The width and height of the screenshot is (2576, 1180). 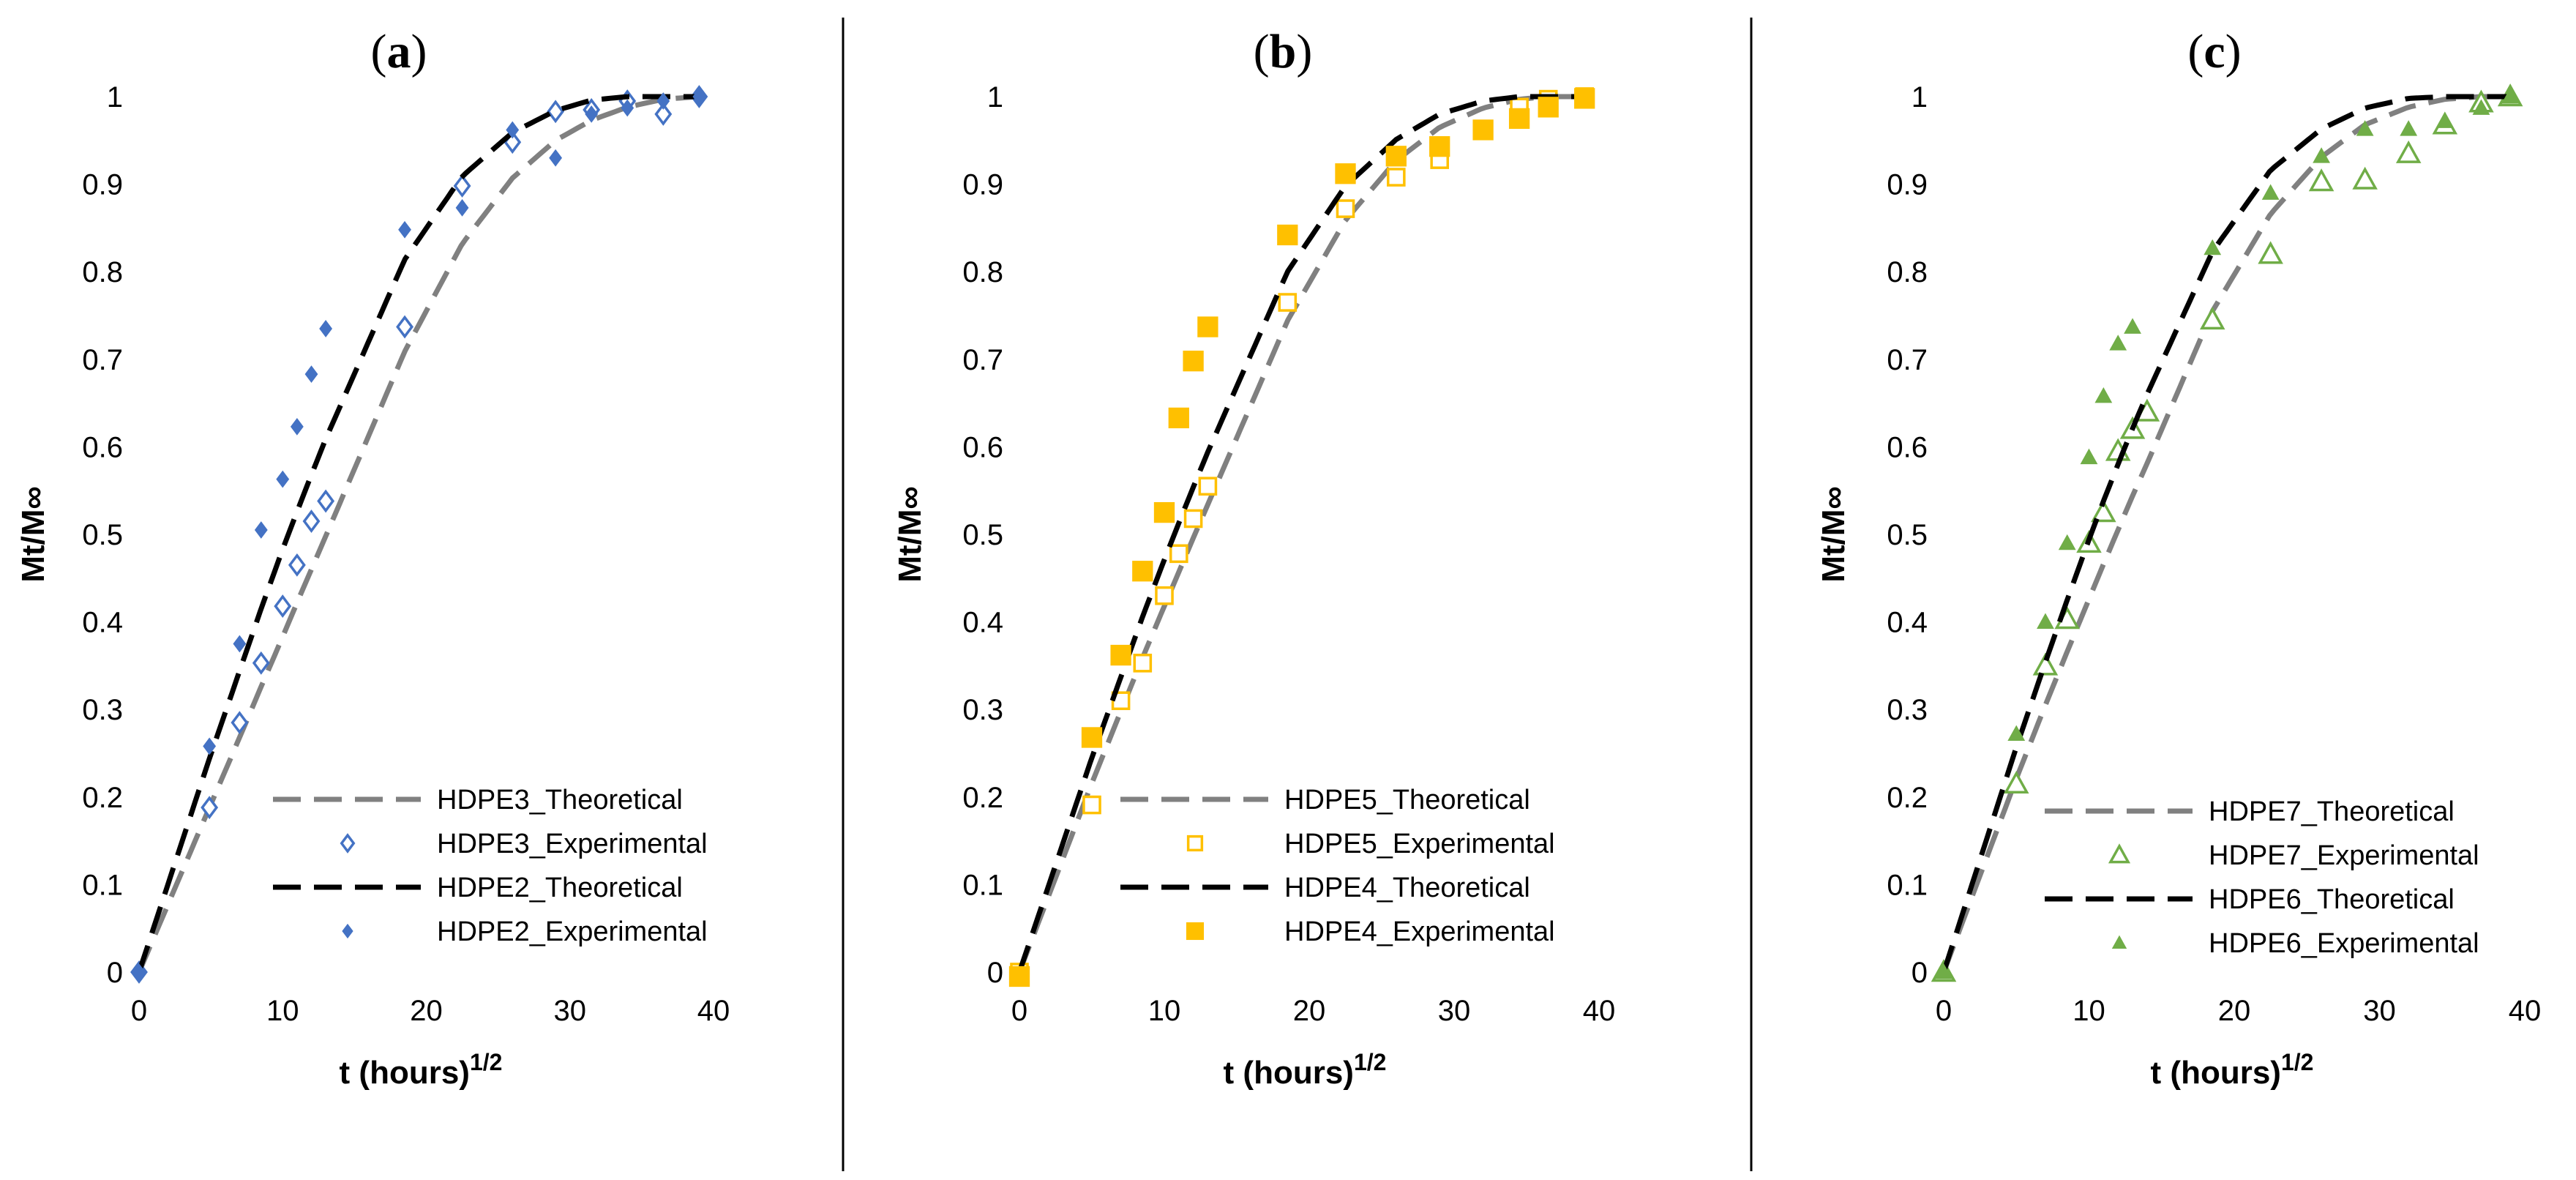 What do you see at coordinates (1407, 888) in the screenshot?
I see `legend-label: HDPE4_Theoretical` at bounding box center [1407, 888].